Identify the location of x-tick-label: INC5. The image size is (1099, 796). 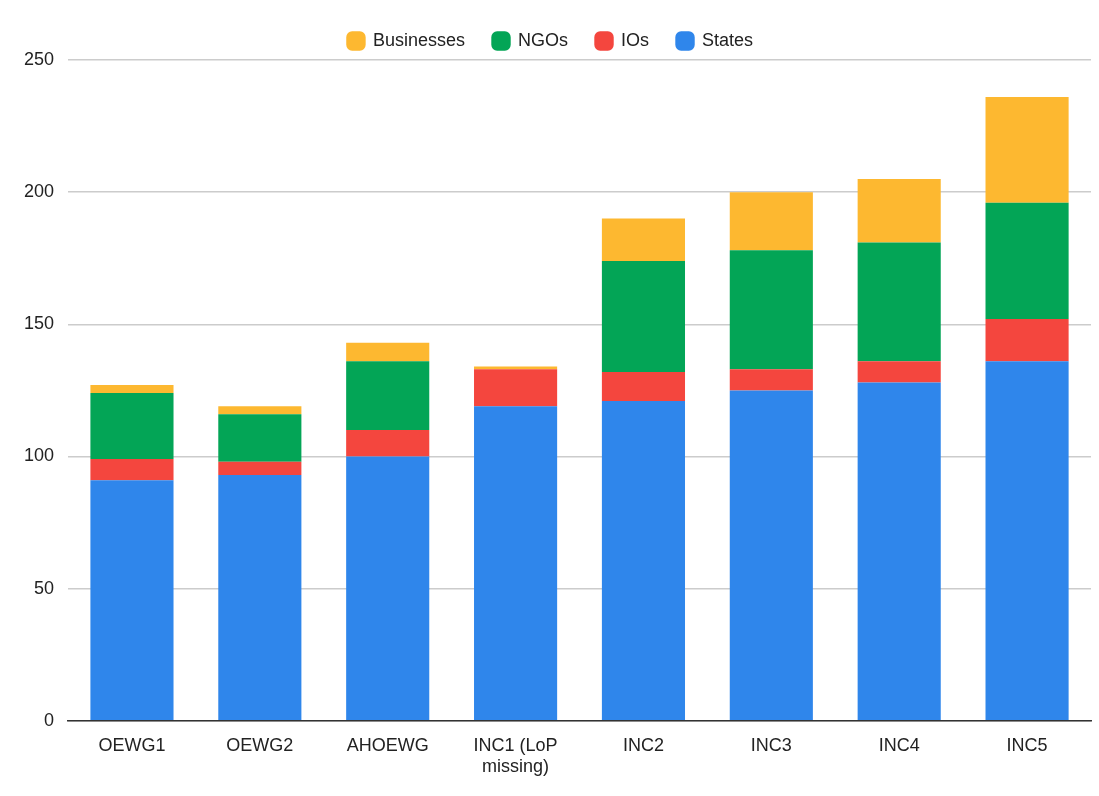
(1027, 744).